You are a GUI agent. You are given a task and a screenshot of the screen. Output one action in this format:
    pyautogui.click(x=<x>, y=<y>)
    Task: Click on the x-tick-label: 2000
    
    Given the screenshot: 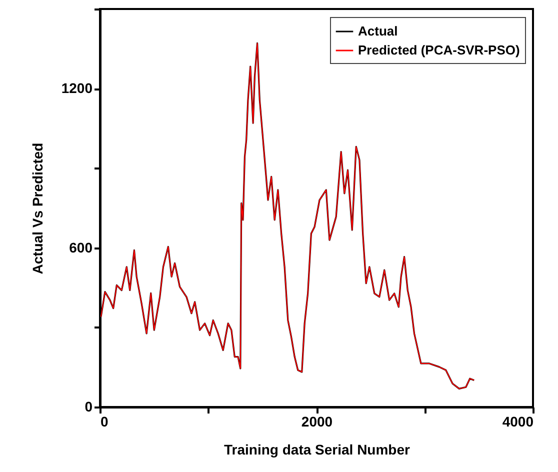 What is the action you would take?
    pyautogui.click(x=317, y=422)
    